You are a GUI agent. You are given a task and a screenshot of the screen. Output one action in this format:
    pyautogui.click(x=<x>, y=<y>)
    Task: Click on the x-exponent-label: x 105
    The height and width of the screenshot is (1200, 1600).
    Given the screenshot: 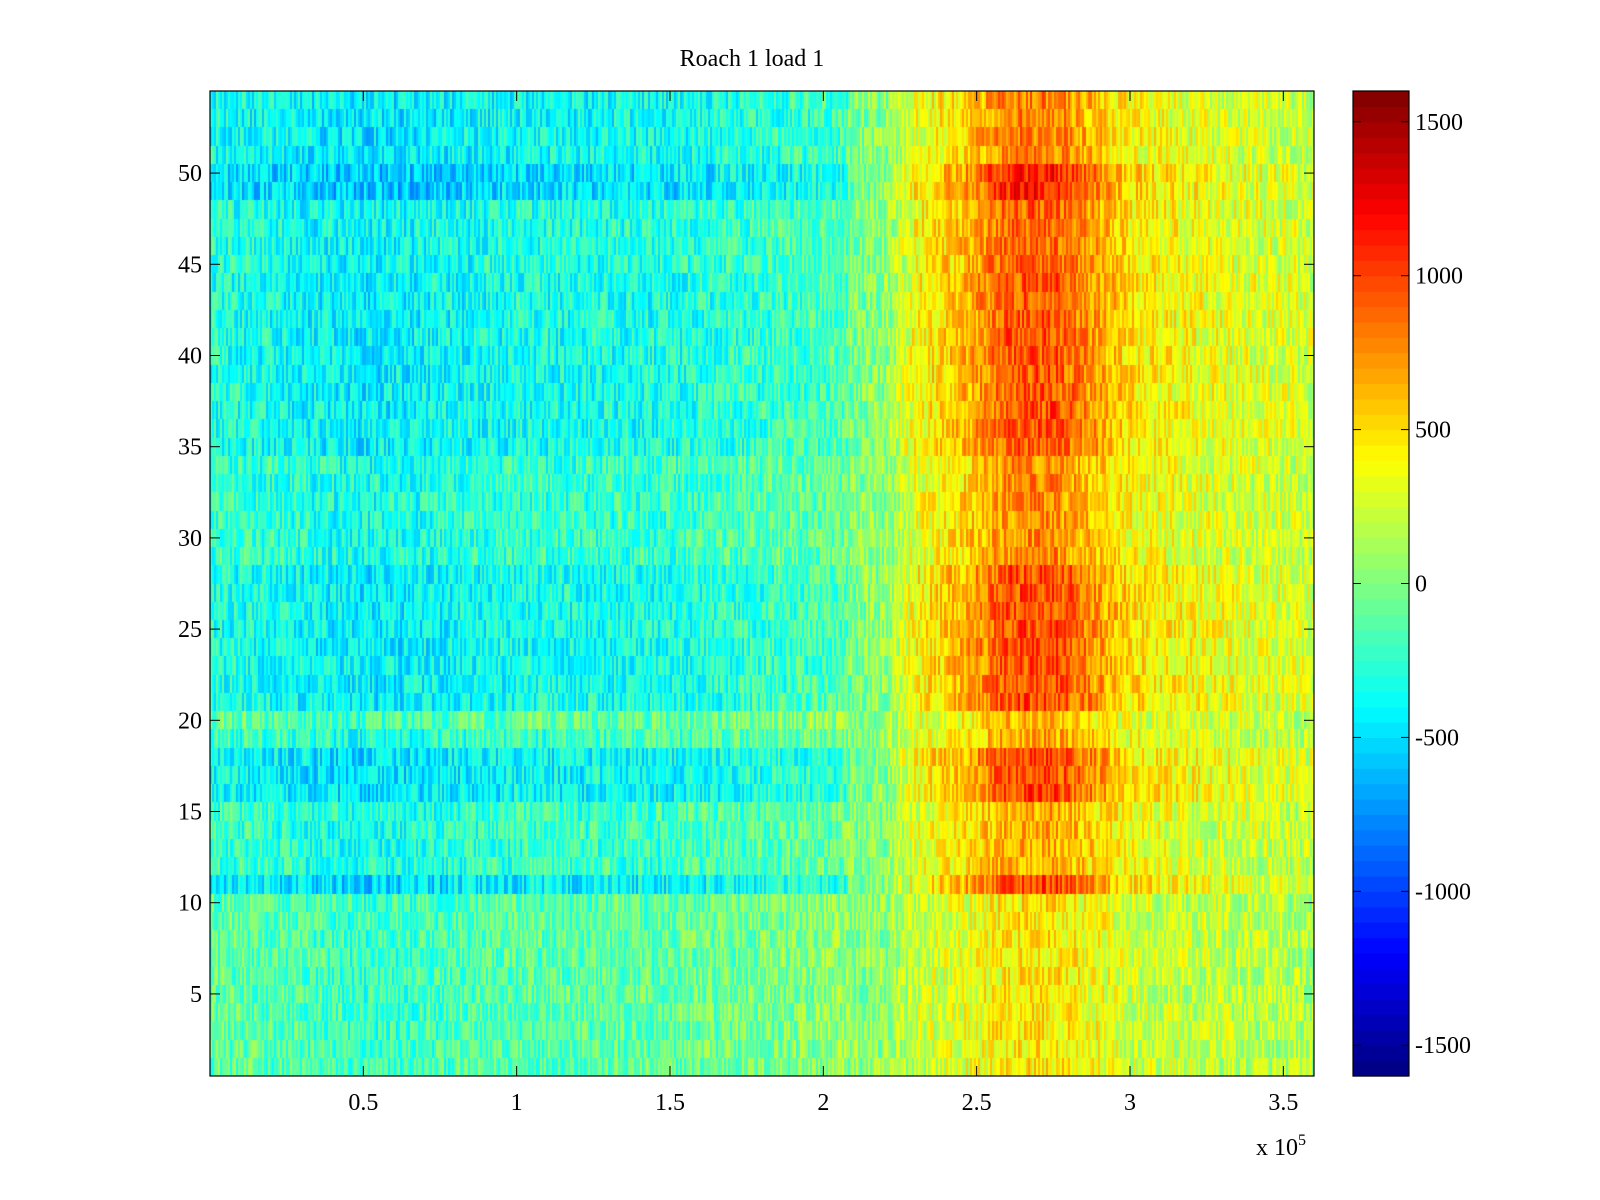 What is the action you would take?
    pyautogui.click(x=1281, y=1146)
    